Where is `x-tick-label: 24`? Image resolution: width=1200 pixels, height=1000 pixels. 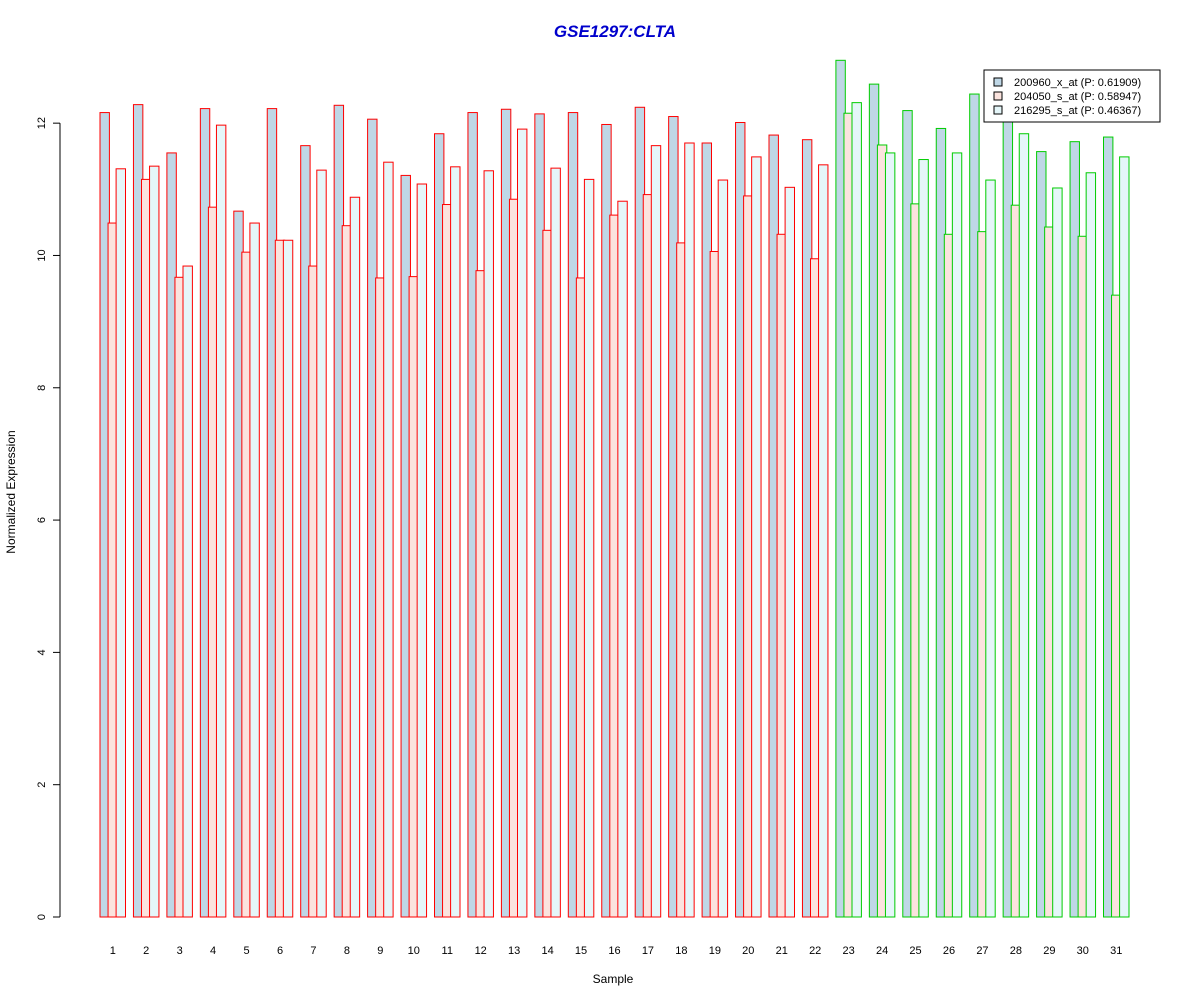
x-tick-label: 24 is located at coordinates (882, 951).